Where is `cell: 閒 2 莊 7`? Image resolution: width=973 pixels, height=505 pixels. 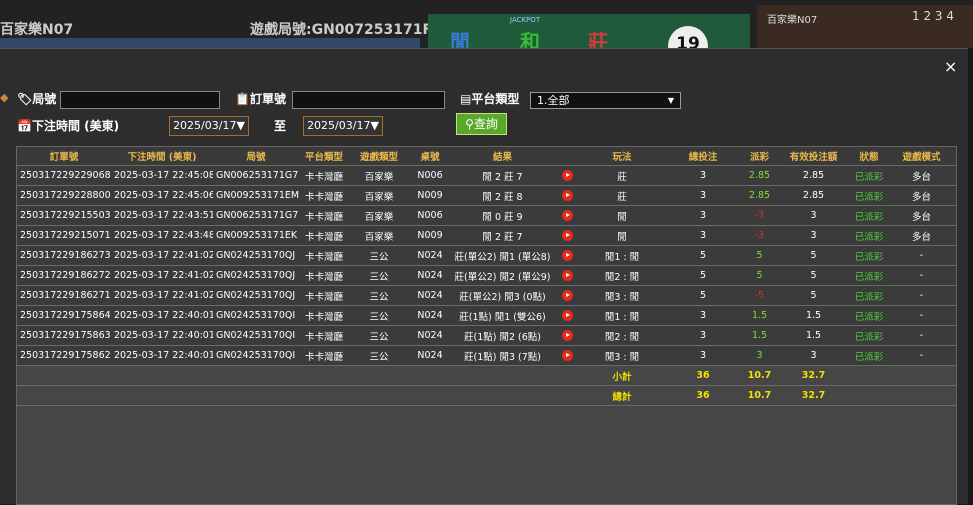 cell: 閒 2 莊 7 is located at coordinates (502, 235).